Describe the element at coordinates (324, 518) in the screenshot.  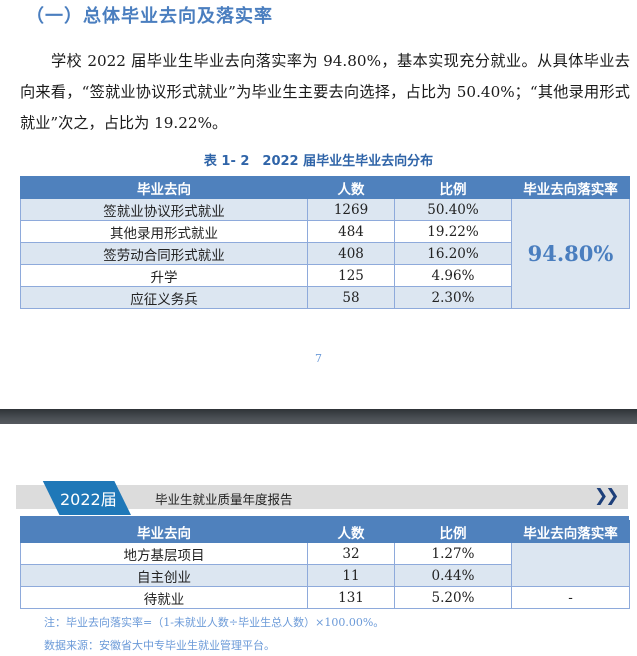
I see `banner-accent-strip` at that location.